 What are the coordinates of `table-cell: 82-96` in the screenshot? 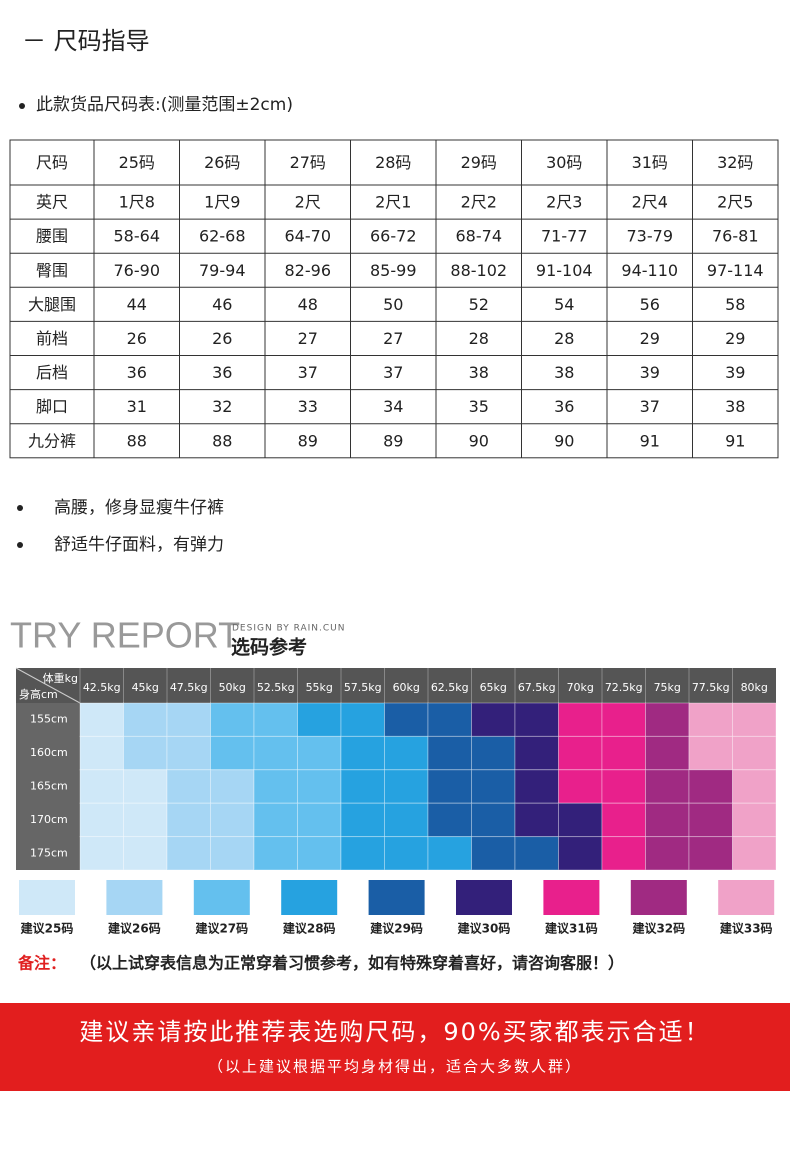 It's located at (308, 270).